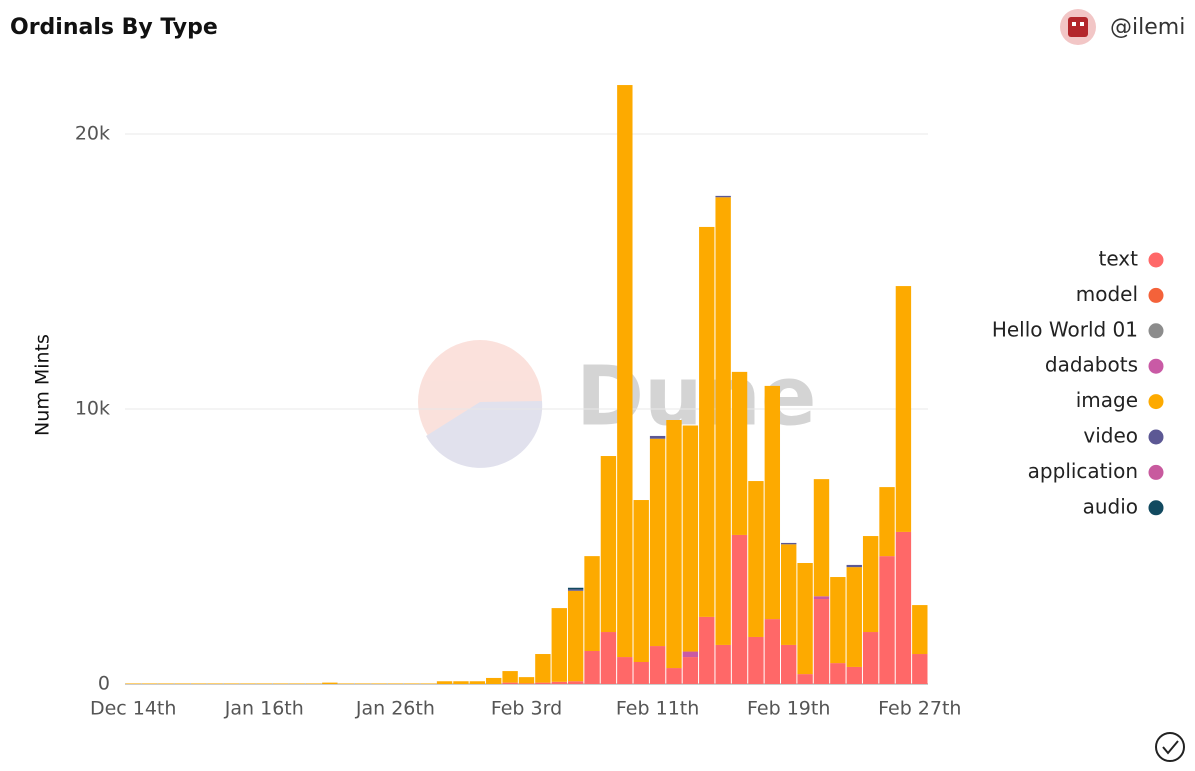 Image resolution: width=1195 pixels, height=771 pixels. I want to click on y-tick-label: 0, so click(104, 684).